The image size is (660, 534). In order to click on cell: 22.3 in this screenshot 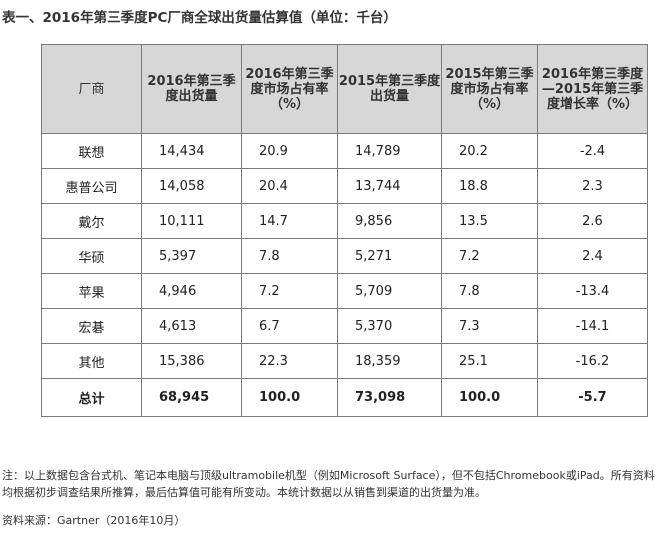, I will do `click(289, 361)`.